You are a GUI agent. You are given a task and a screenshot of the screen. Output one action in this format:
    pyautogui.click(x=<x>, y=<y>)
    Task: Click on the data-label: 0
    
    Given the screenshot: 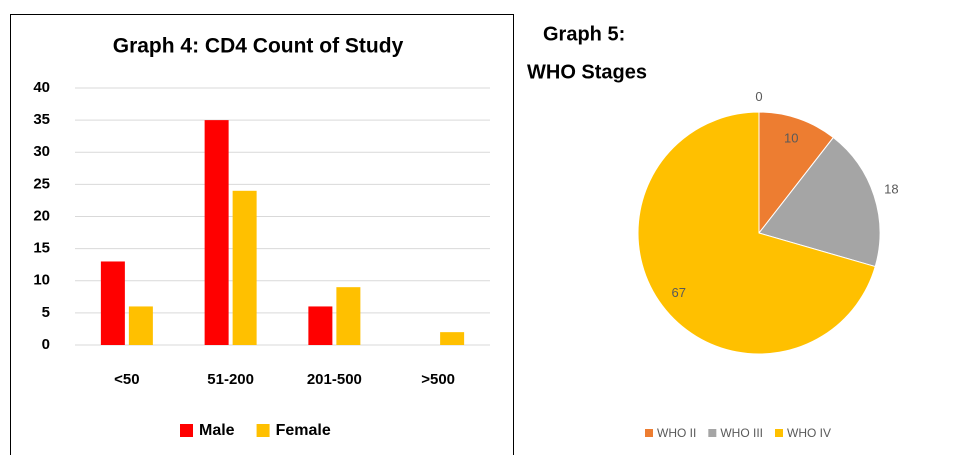 What is the action you would take?
    pyautogui.click(x=758, y=96)
    